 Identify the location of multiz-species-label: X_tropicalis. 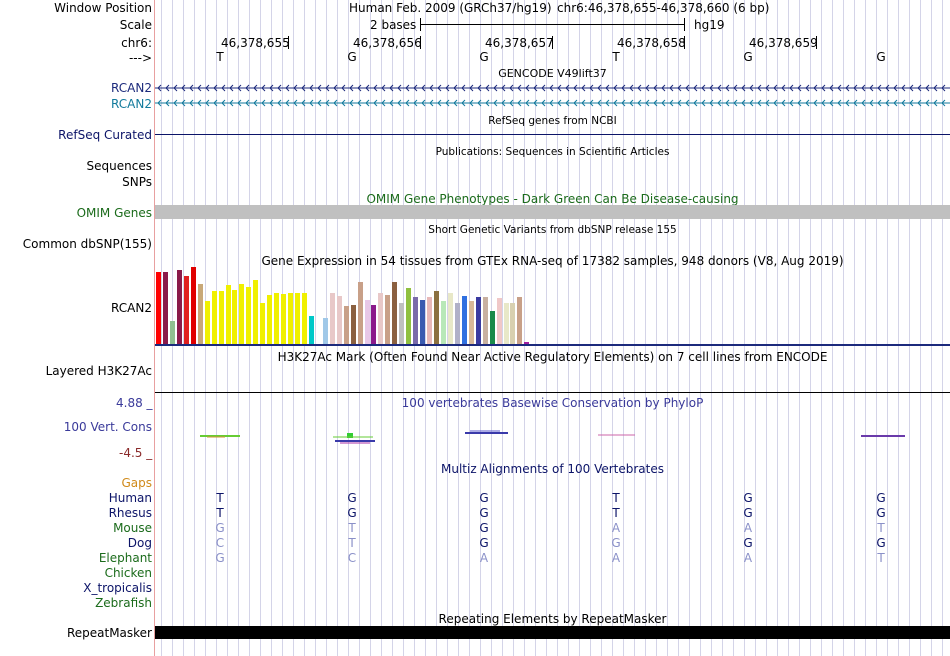
(117, 588).